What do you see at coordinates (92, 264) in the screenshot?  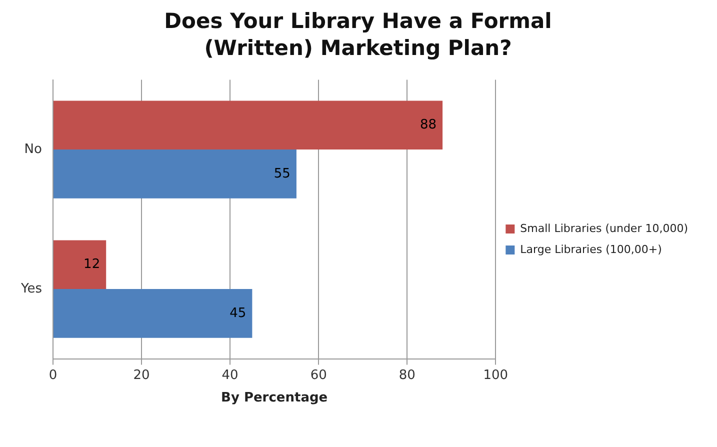 I see `data-label: 12` at bounding box center [92, 264].